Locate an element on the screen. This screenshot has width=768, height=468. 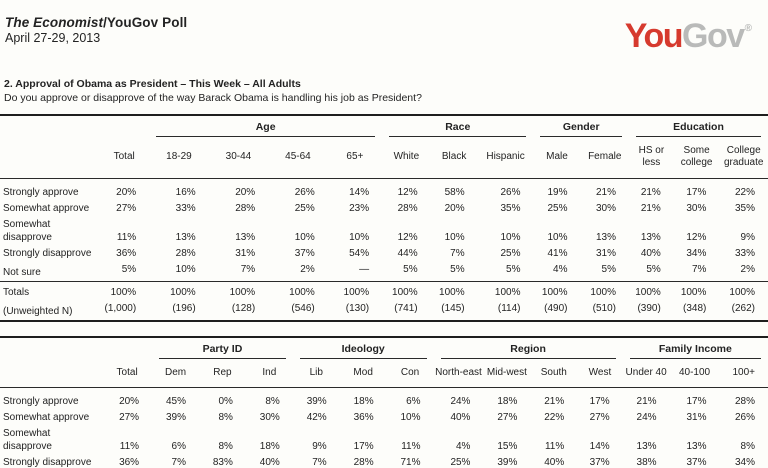
column-header: Hispanic is located at coordinates (505, 158).